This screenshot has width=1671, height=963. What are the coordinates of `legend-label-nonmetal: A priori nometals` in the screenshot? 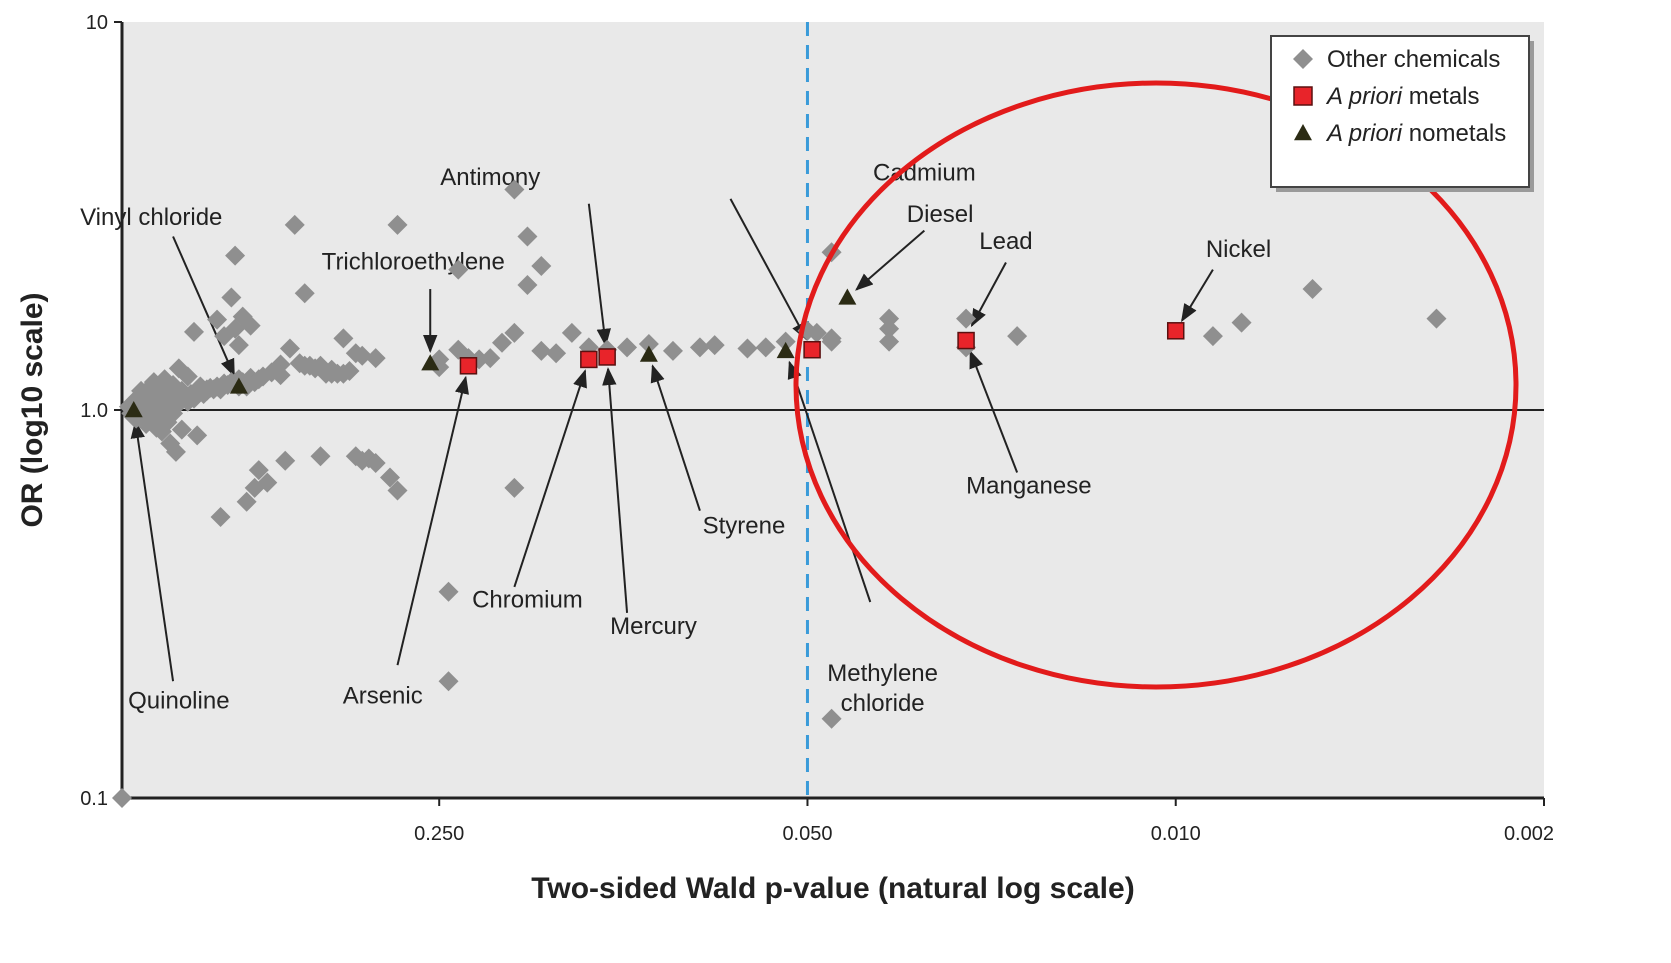 It's located at (1415, 133).